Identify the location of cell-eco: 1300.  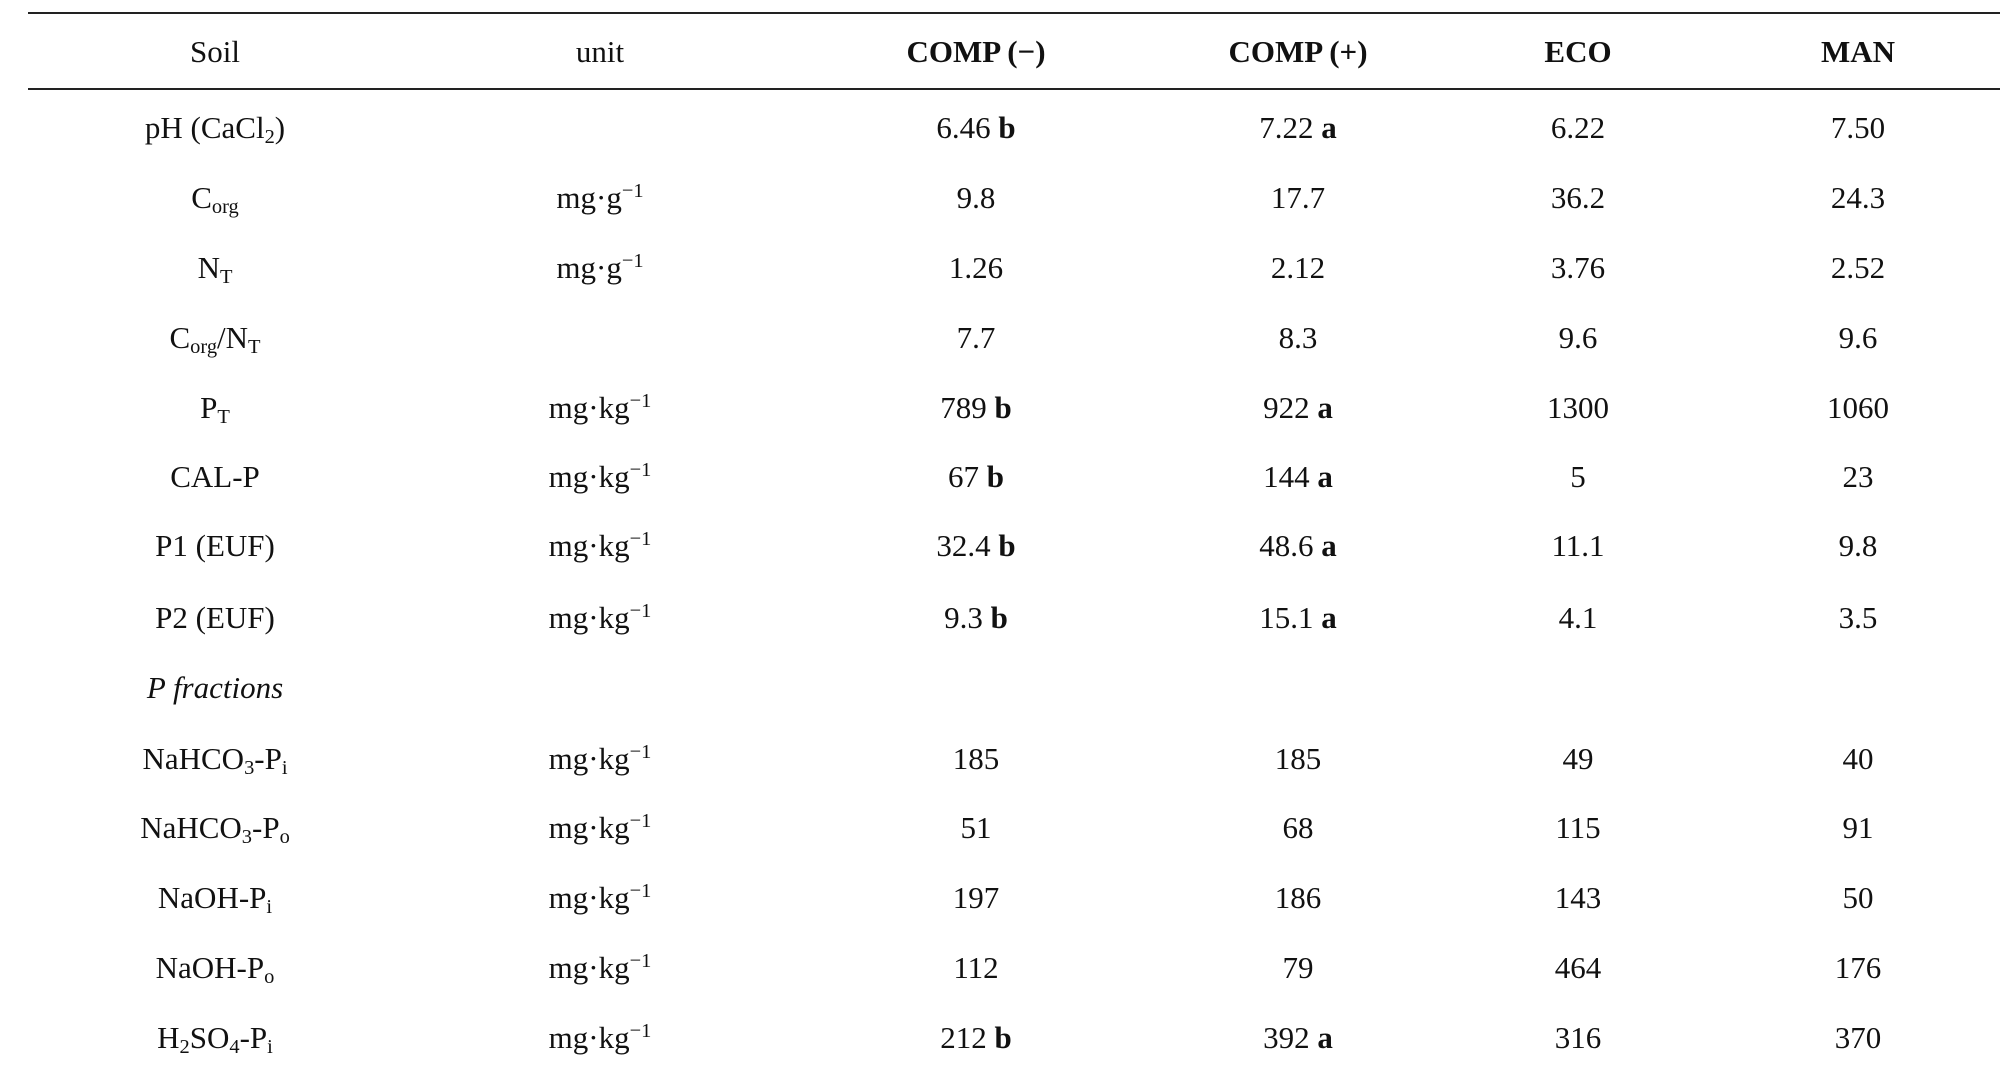
(1578, 407).